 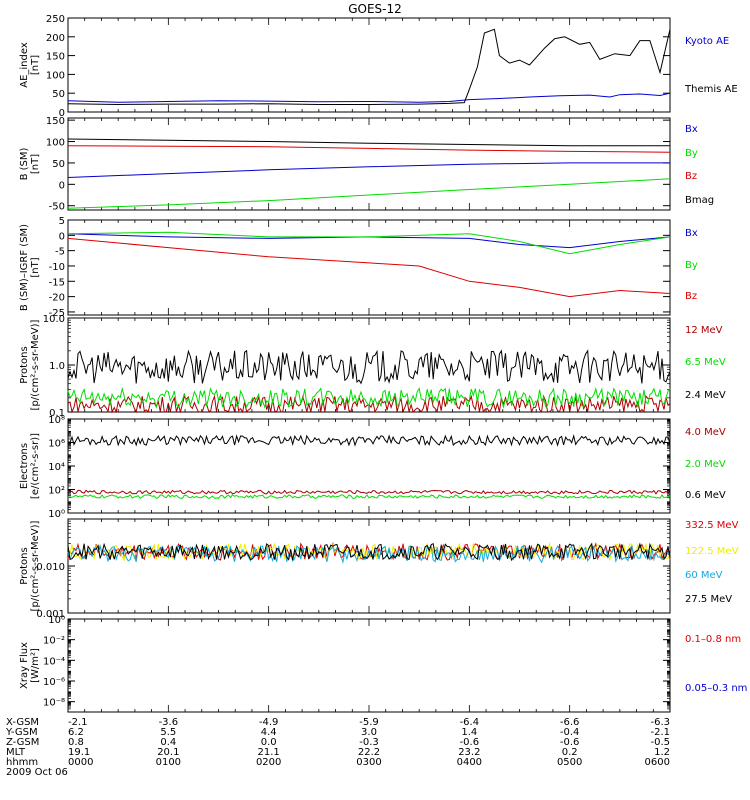 What do you see at coordinates (54, 682) in the screenshot?
I see `y-tick-label: 10⁻⁶` at bounding box center [54, 682].